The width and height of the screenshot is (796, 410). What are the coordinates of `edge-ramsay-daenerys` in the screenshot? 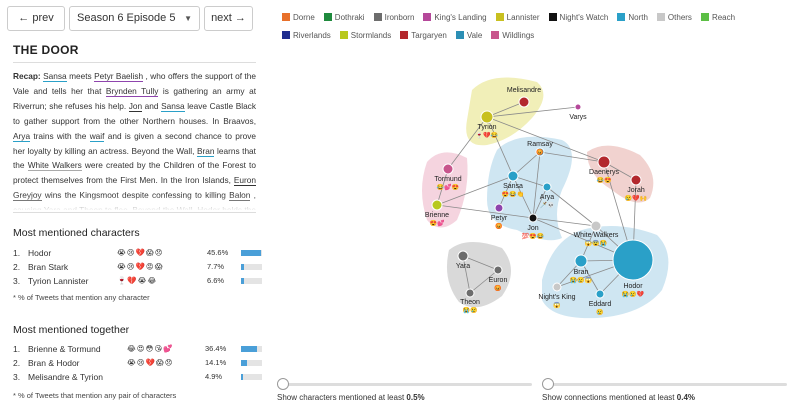 It's located at (572, 157).